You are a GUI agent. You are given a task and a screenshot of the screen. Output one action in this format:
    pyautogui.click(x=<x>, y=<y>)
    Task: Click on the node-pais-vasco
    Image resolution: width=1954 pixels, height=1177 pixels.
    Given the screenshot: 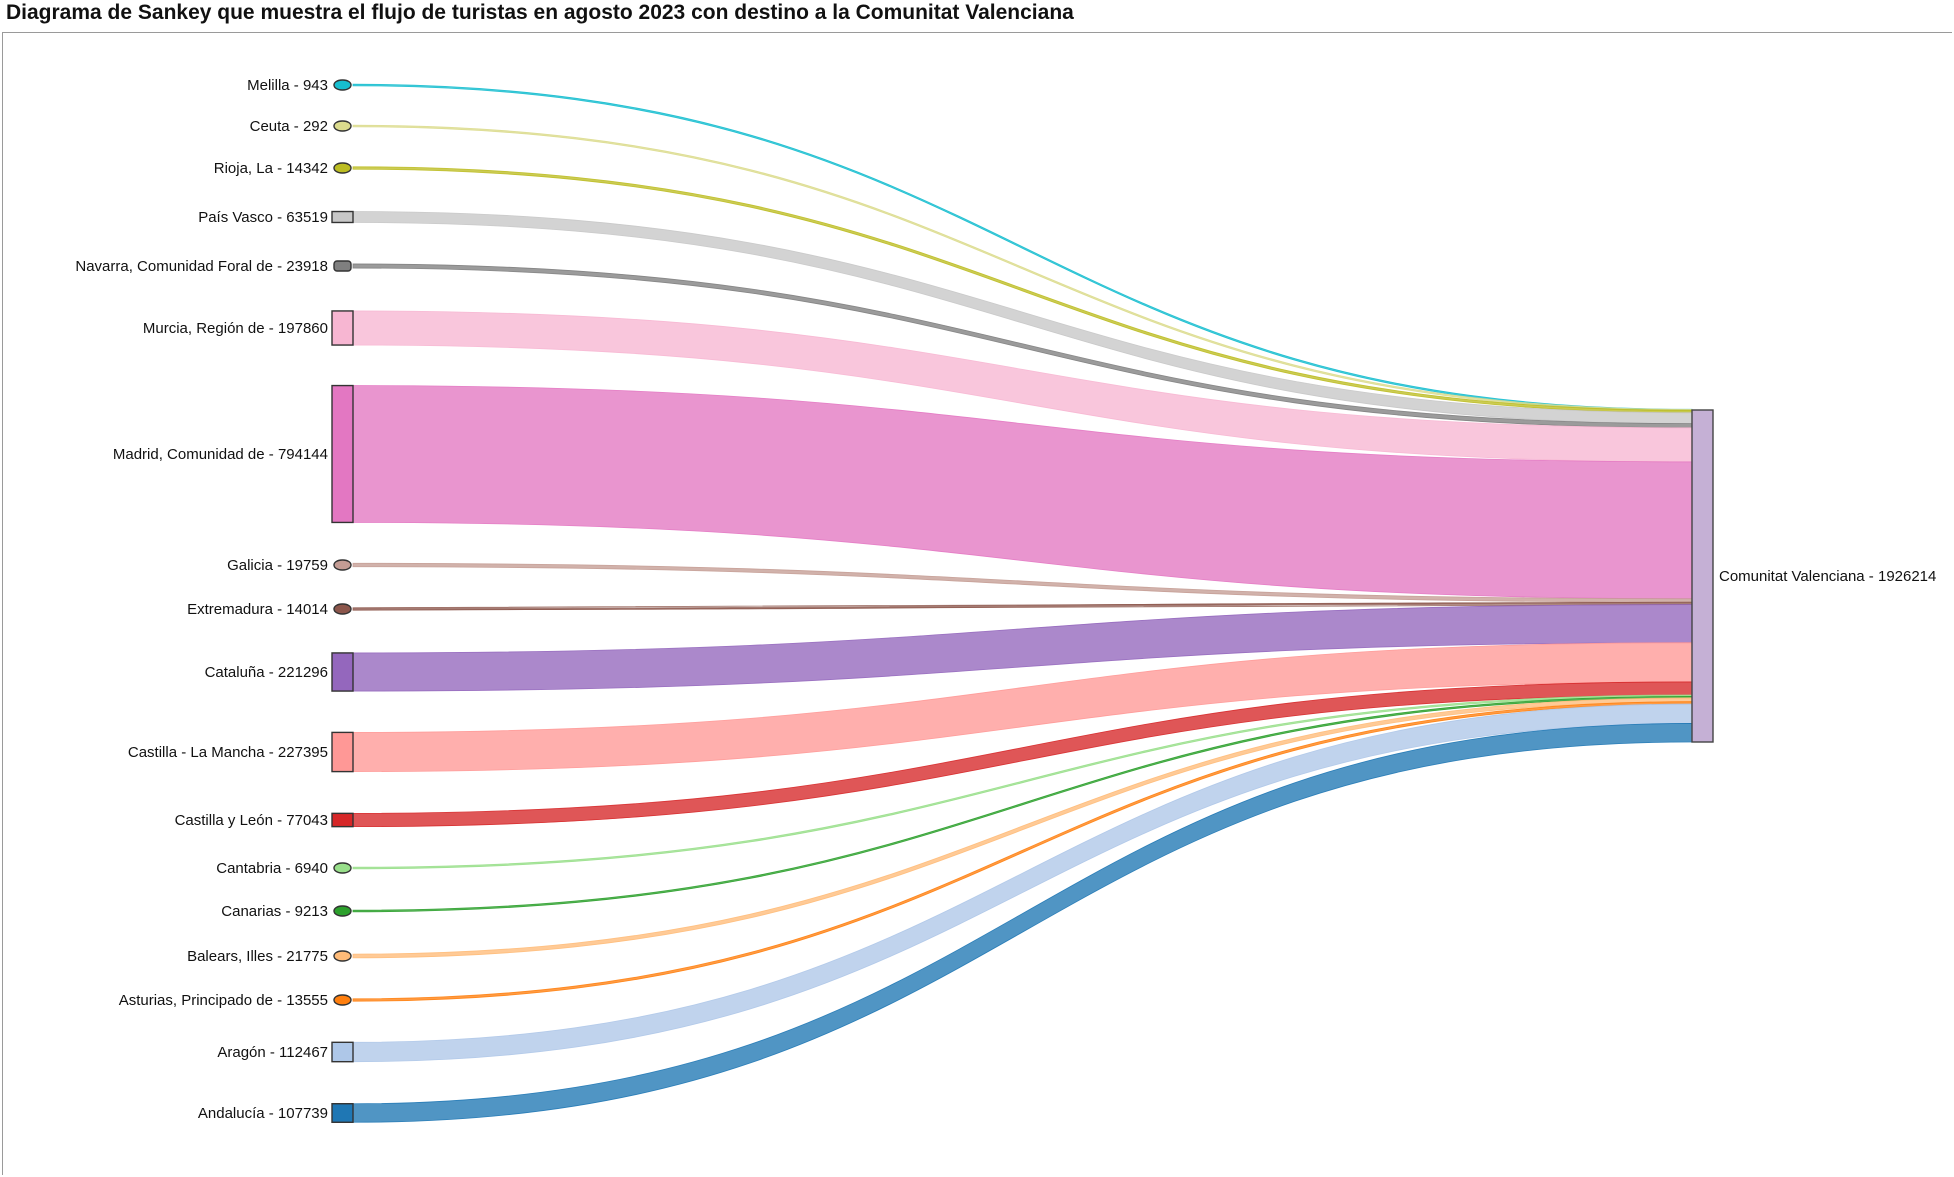 What is the action you would take?
    pyautogui.click(x=342, y=217)
    